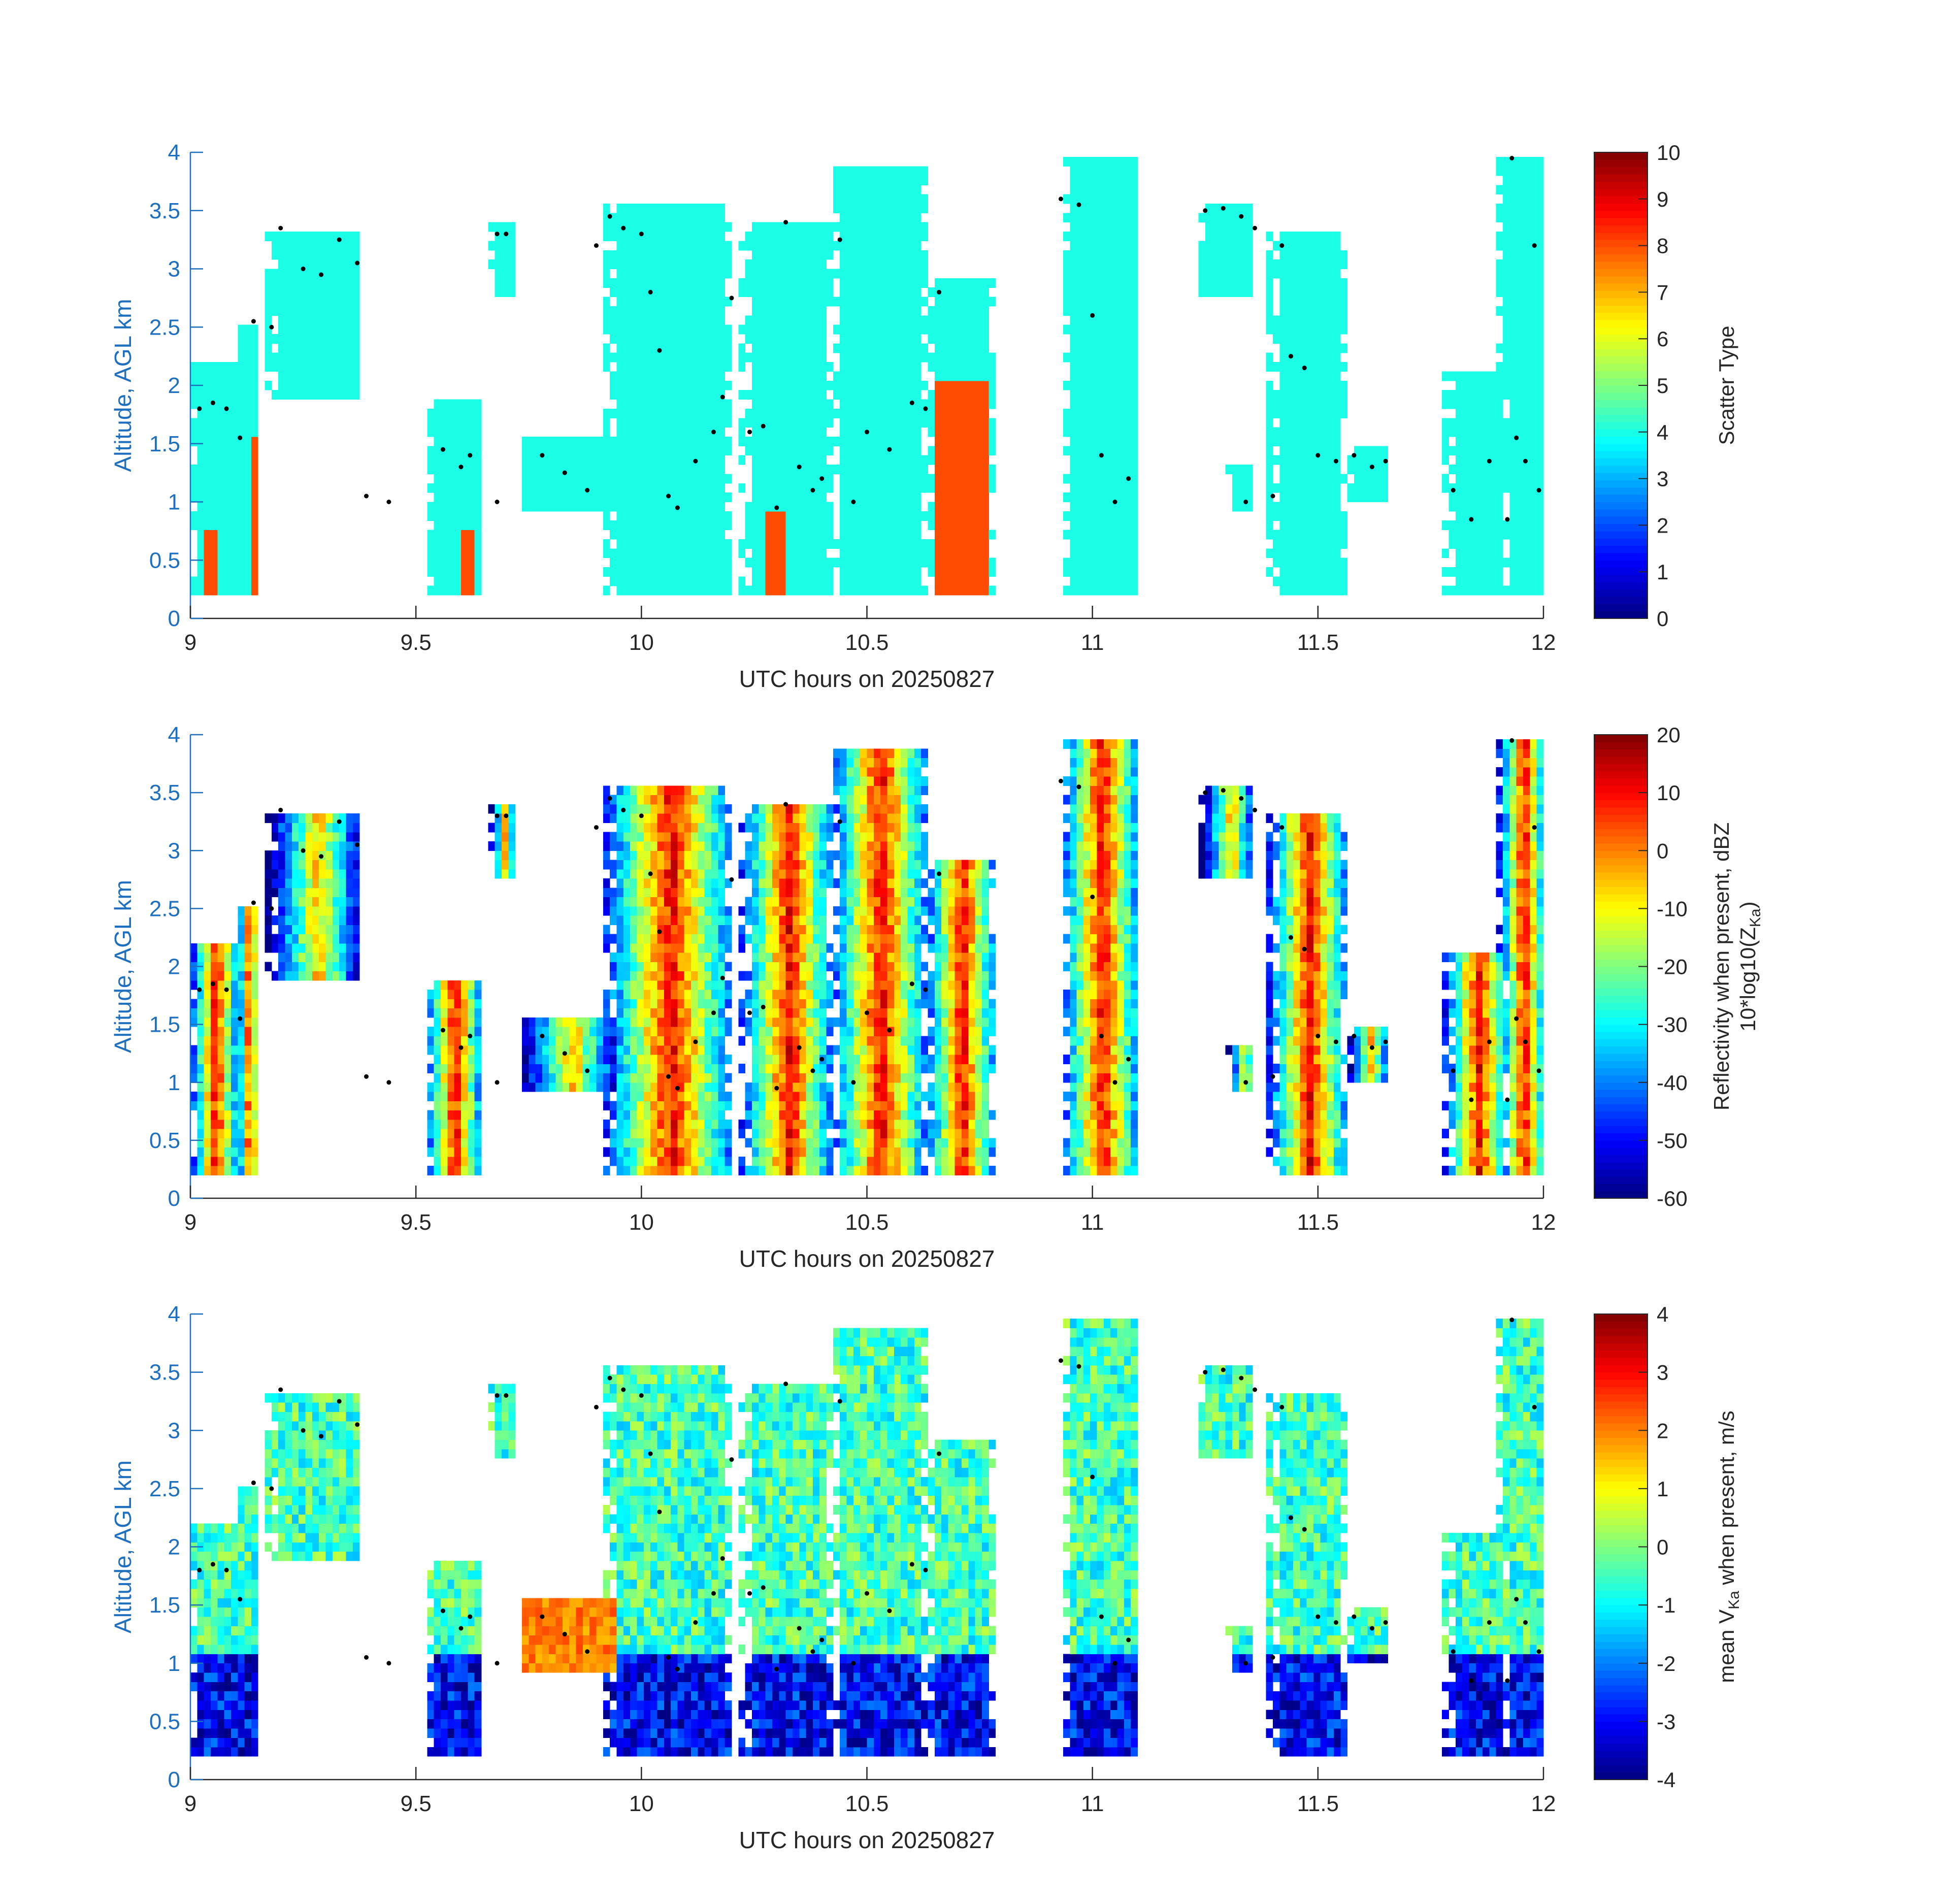 This screenshot has height=1904, width=1942. Describe the element at coordinates (174, 503) in the screenshot. I see `y-tick-label: 1` at that location.